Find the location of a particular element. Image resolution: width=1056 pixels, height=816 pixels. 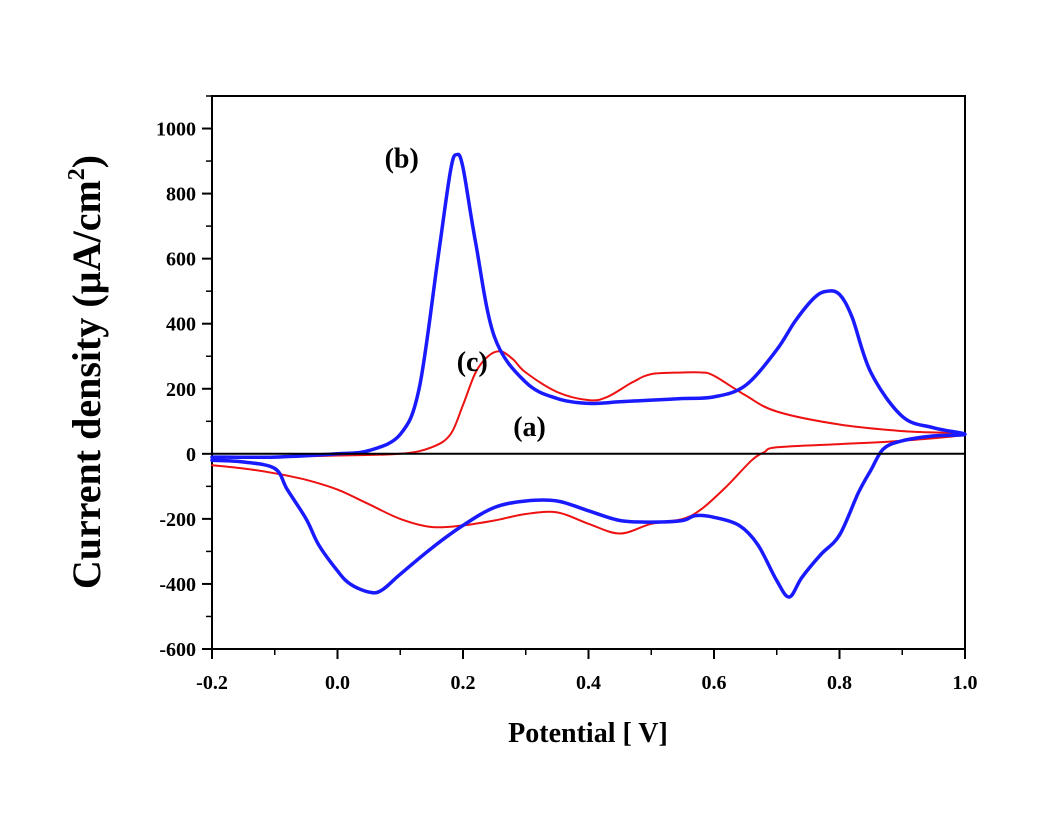

x-tick-label: 0.6 is located at coordinates (714, 683).